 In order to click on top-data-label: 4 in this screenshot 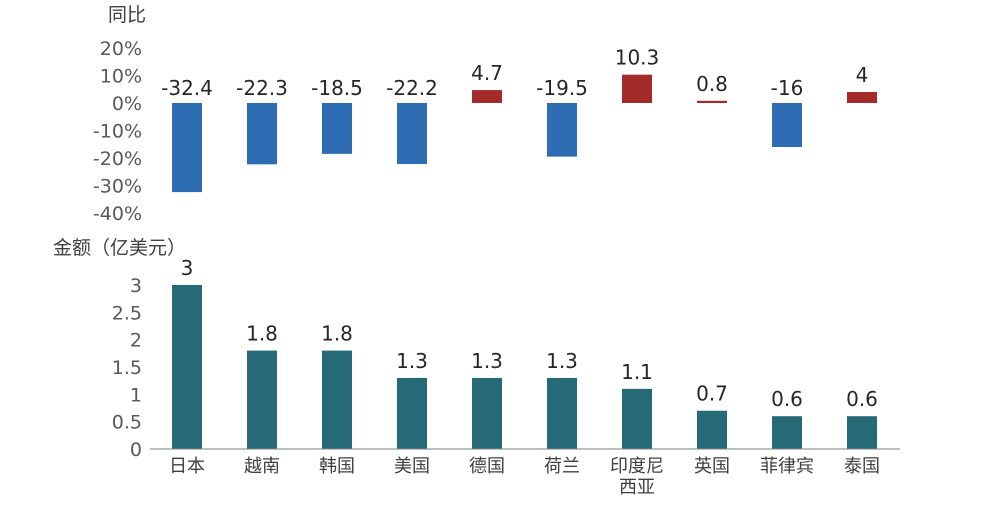, I will do `click(862, 75)`.